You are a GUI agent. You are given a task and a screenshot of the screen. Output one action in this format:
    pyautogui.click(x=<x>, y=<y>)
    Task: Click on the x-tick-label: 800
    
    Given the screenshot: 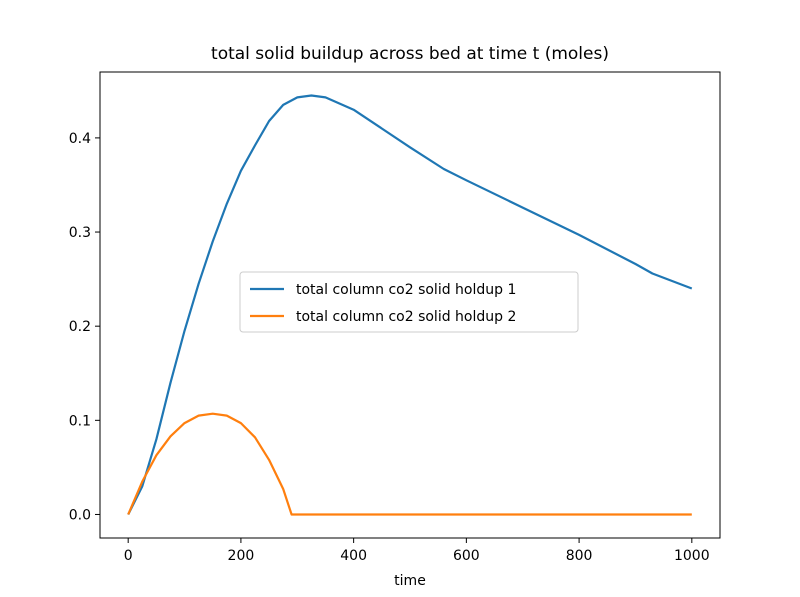 What is the action you would take?
    pyautogui.click(x=579, y=556)
    